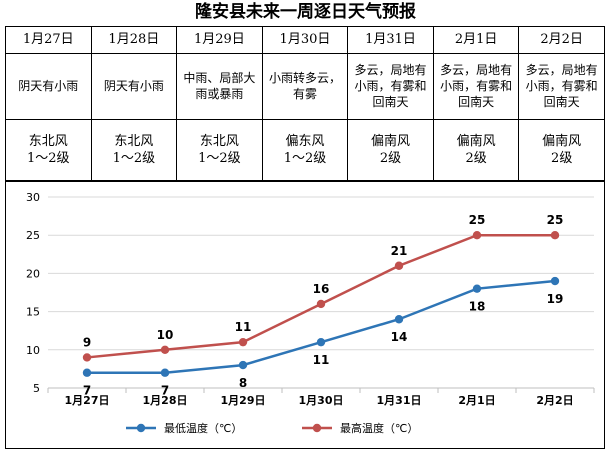 The height and width of the screenshot is (454, 611). What do you see at coordinates (477, 307) in the screenshot?
I see `data-label: 18` at bounding box center [477, 307].